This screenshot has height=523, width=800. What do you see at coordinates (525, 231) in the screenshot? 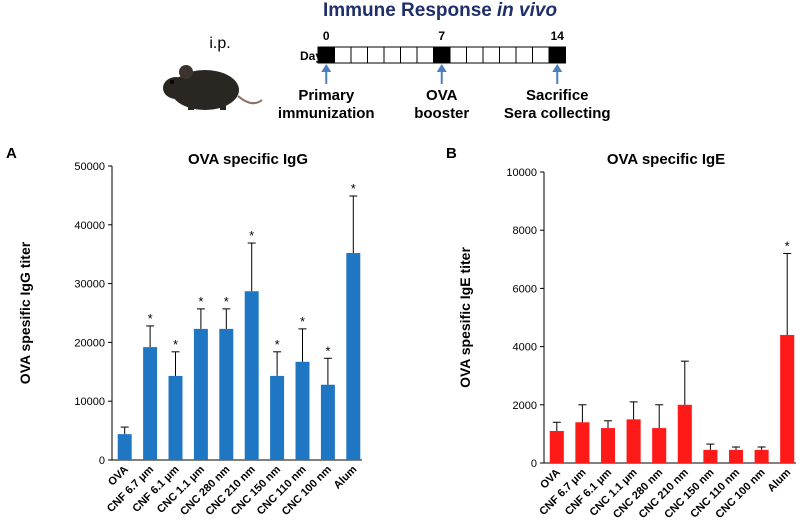
I see `y-tick-label: 8000` at bounding box center [525, 231].